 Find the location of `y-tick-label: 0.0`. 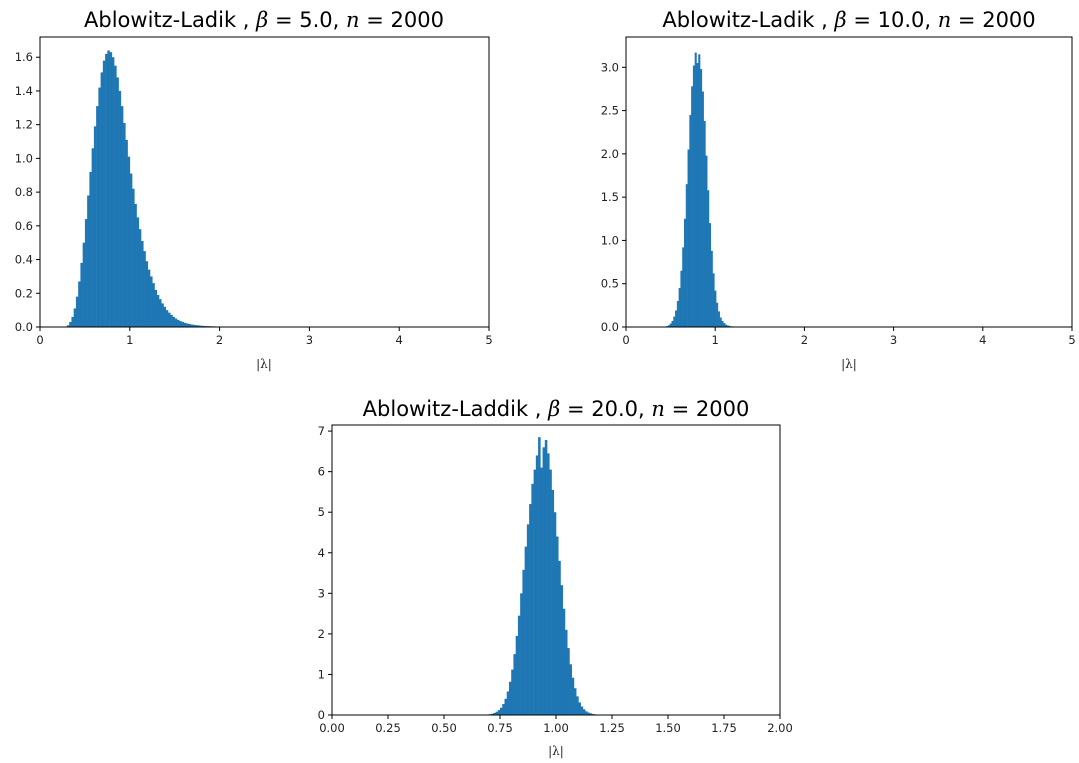

y-tick-label: 0.0 is located at coordinates (610, 327).